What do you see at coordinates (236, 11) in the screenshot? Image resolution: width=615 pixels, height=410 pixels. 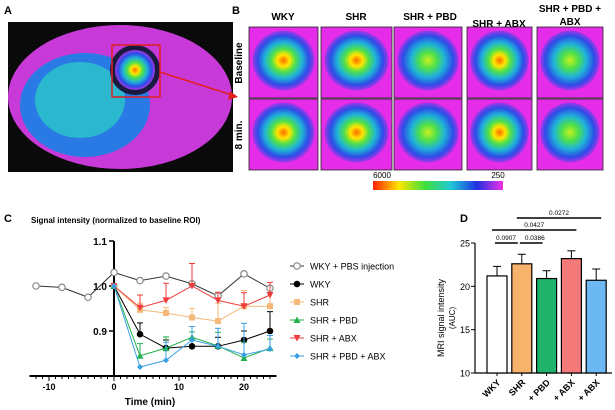 I see `panel-label-b: B` at bounding box center [236, 11].